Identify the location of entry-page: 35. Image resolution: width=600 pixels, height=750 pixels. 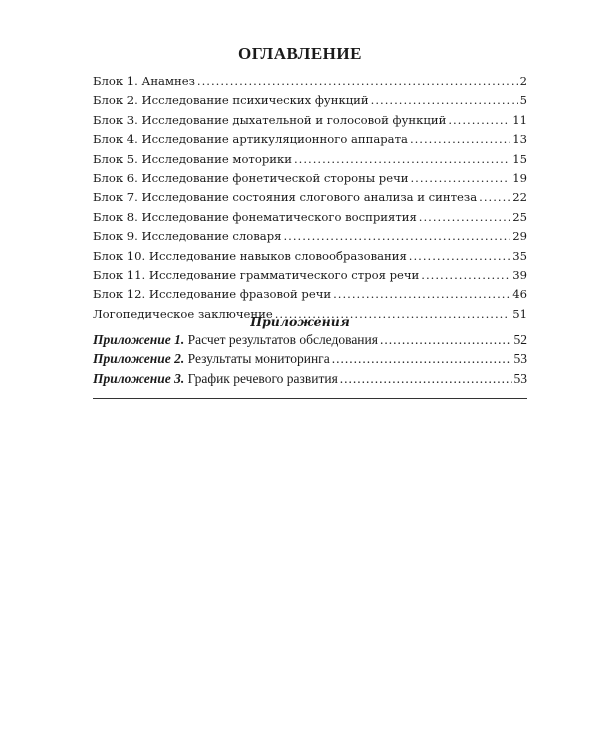
(519, 255).